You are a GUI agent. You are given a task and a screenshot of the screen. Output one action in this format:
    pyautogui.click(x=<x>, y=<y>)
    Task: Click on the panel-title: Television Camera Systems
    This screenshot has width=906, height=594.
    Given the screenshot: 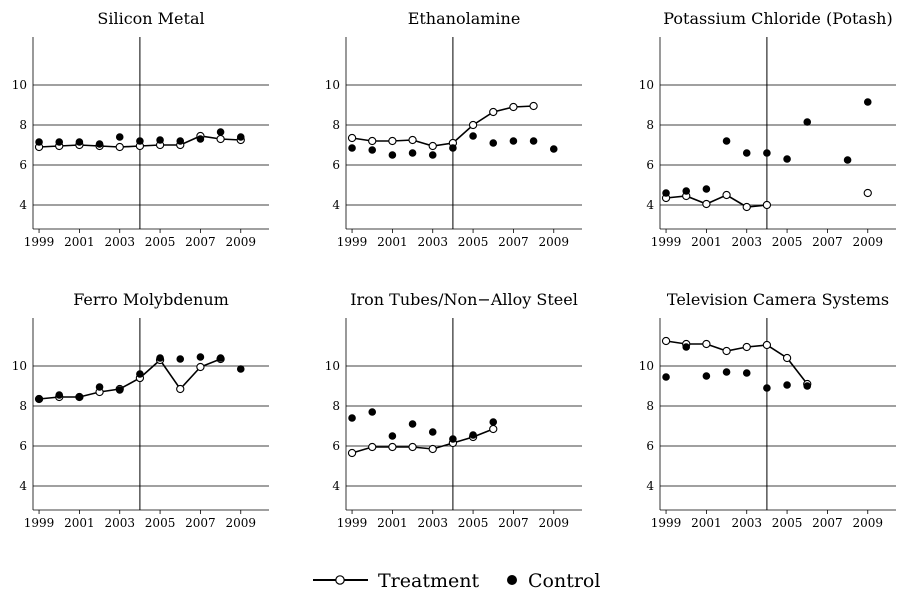 What is the action you would take?
    pyautogui.click(x=778, y=299)
    